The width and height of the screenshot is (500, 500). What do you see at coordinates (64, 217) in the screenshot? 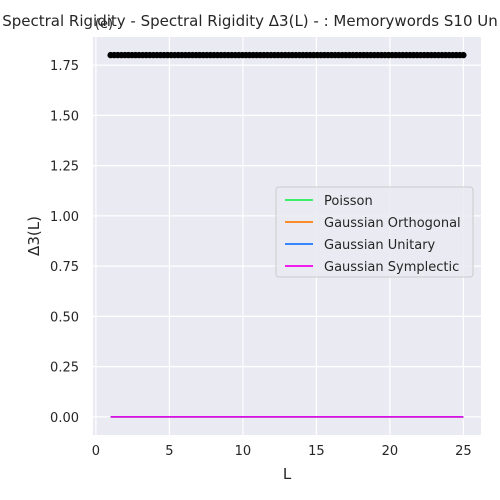
I see `y-tick-label: 1.00` at bounding box center [64, 217].